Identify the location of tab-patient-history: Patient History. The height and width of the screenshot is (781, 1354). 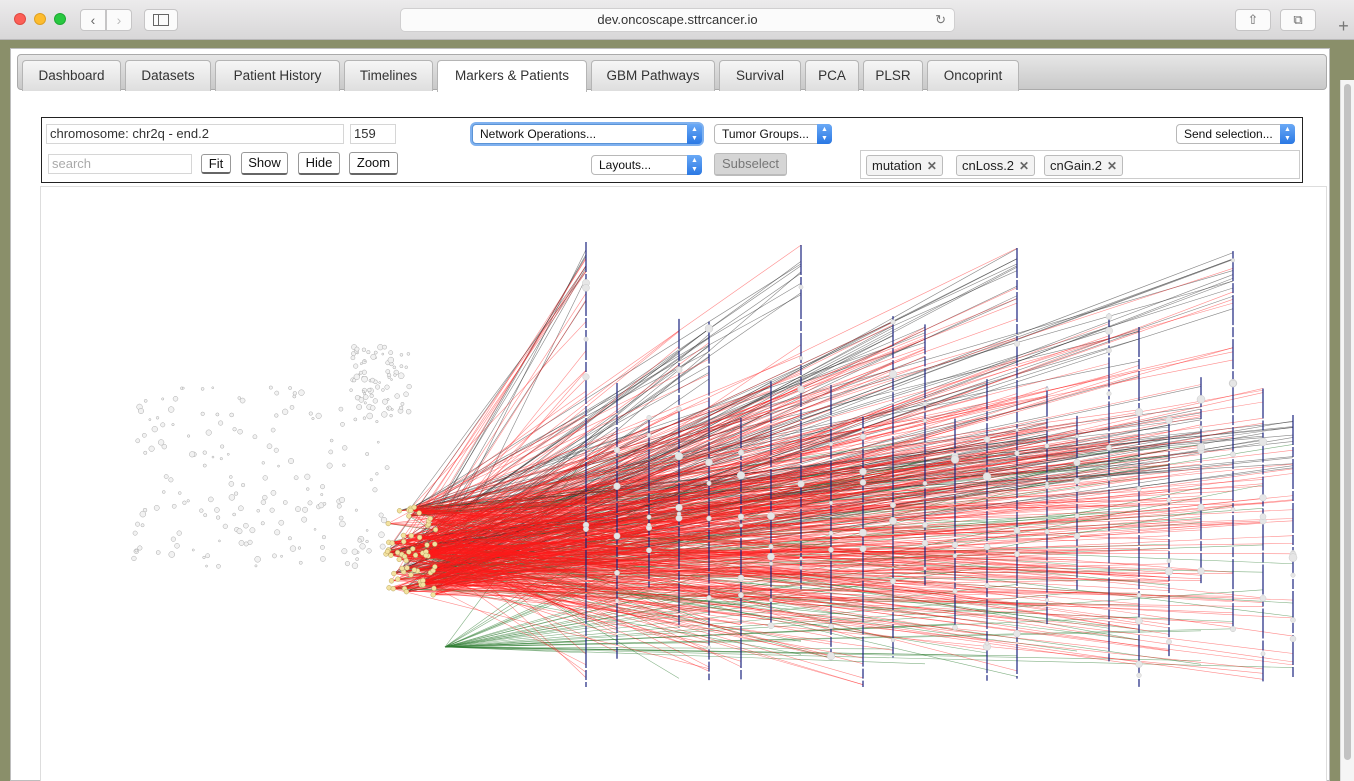
(277, 75).